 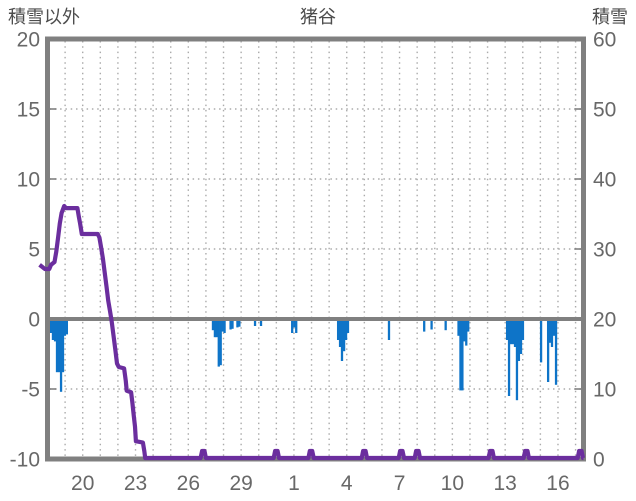 I want to click on x-axis-tick-label: 13, so click(x=504, y=483).